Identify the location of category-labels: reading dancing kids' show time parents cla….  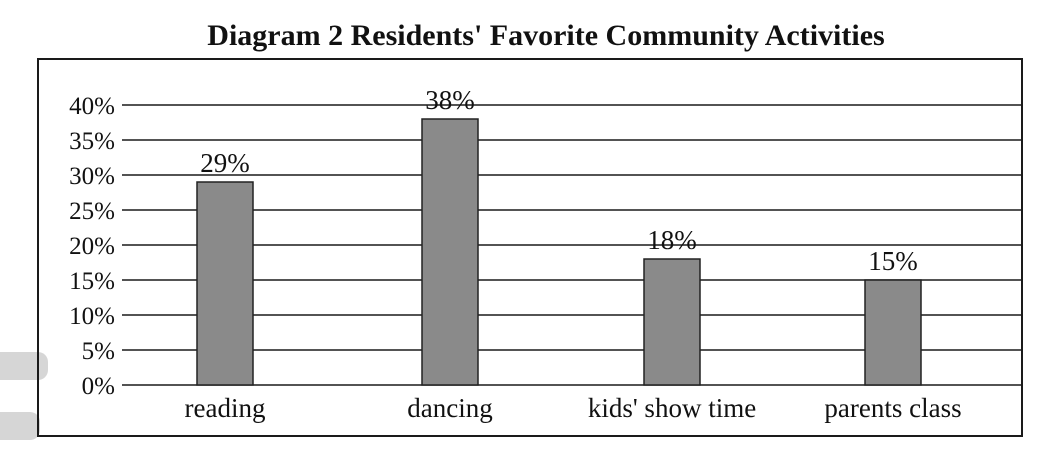
(573, 408).